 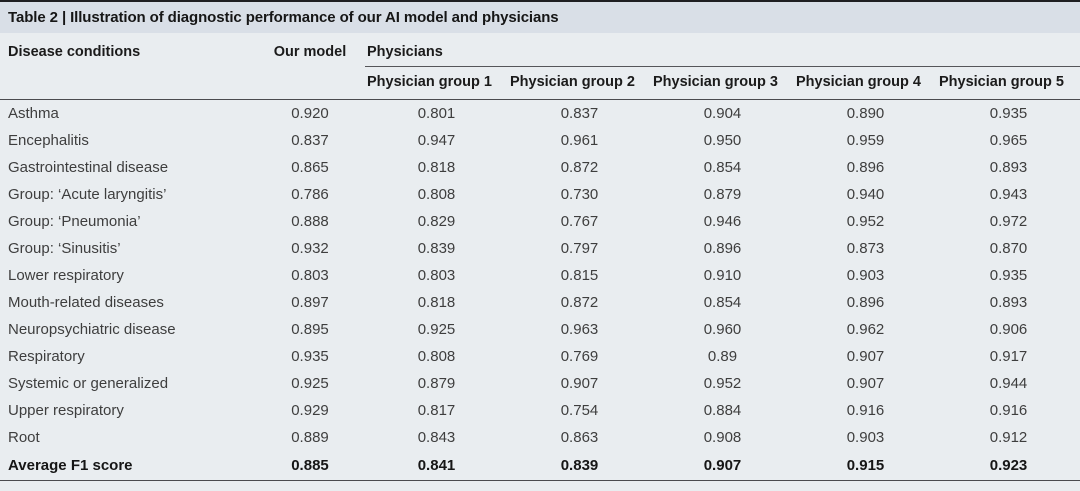 What do you see at coordinates (310, 410) in the screenshot?
I see `value-cell: 0.929` at bounding box center [310, 410].